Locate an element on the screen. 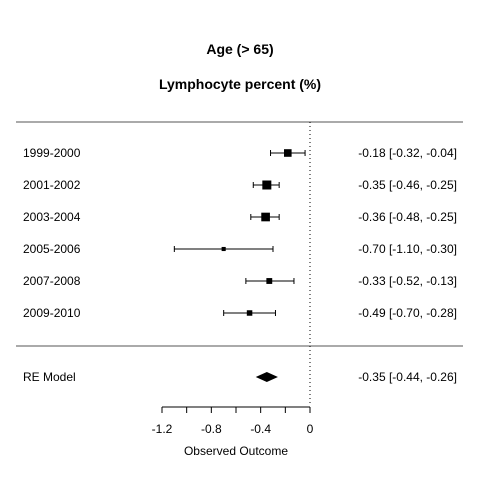 The image size is (480, 480). study-label: 2001-2002 is located at coordinates (52, 185).